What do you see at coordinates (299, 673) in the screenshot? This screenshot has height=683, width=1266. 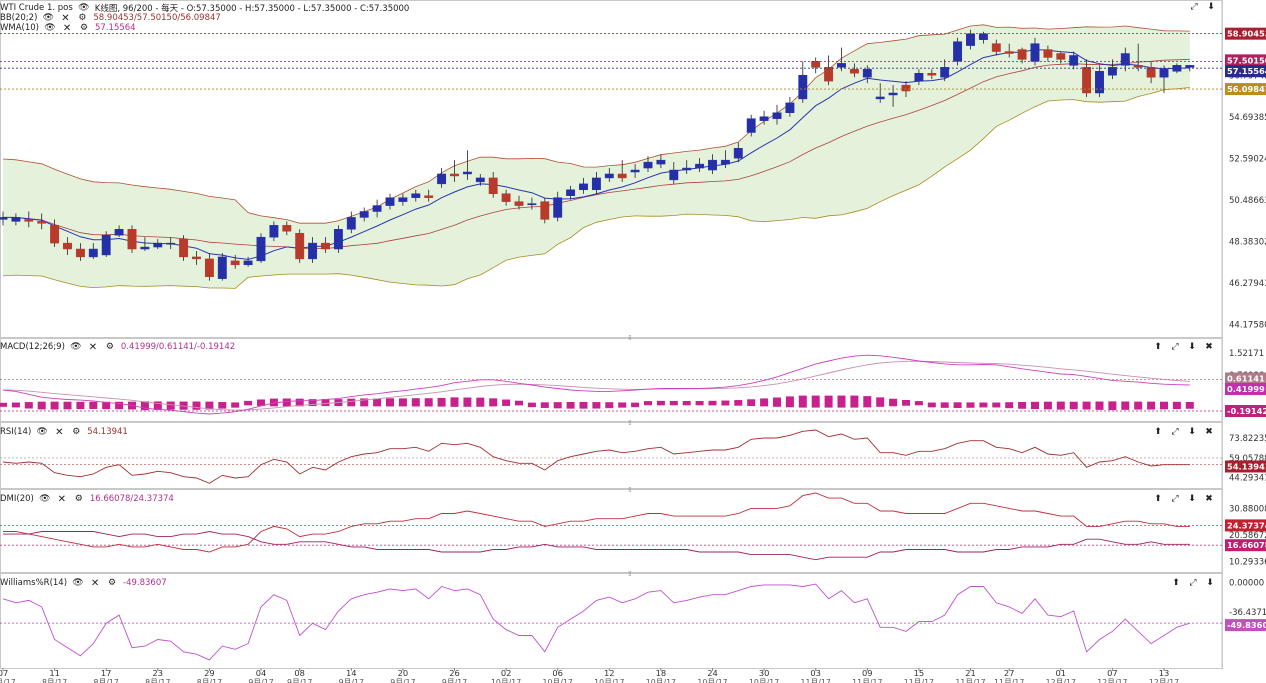 I see `x-tick-day: 08` at bounding box center [299, 673].